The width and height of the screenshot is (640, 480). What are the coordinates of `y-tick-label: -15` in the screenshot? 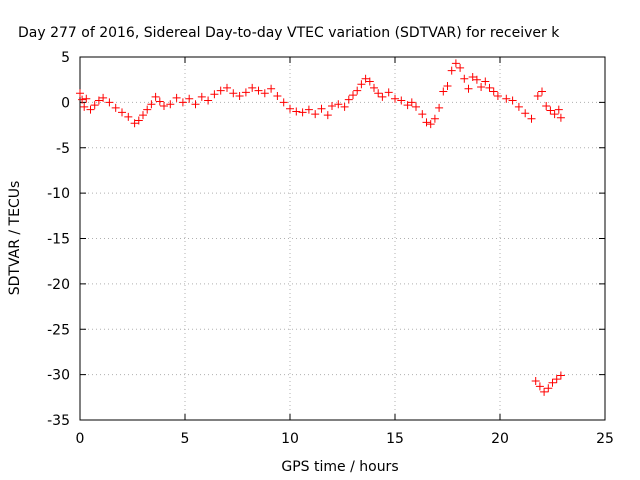 It's located at (58, 240).